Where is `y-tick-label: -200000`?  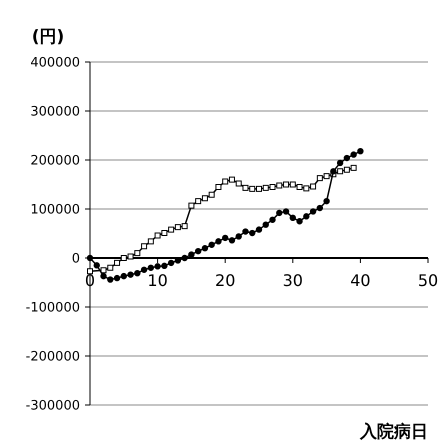 y-tick-label: -200000 is located at coordinates (53, 357).